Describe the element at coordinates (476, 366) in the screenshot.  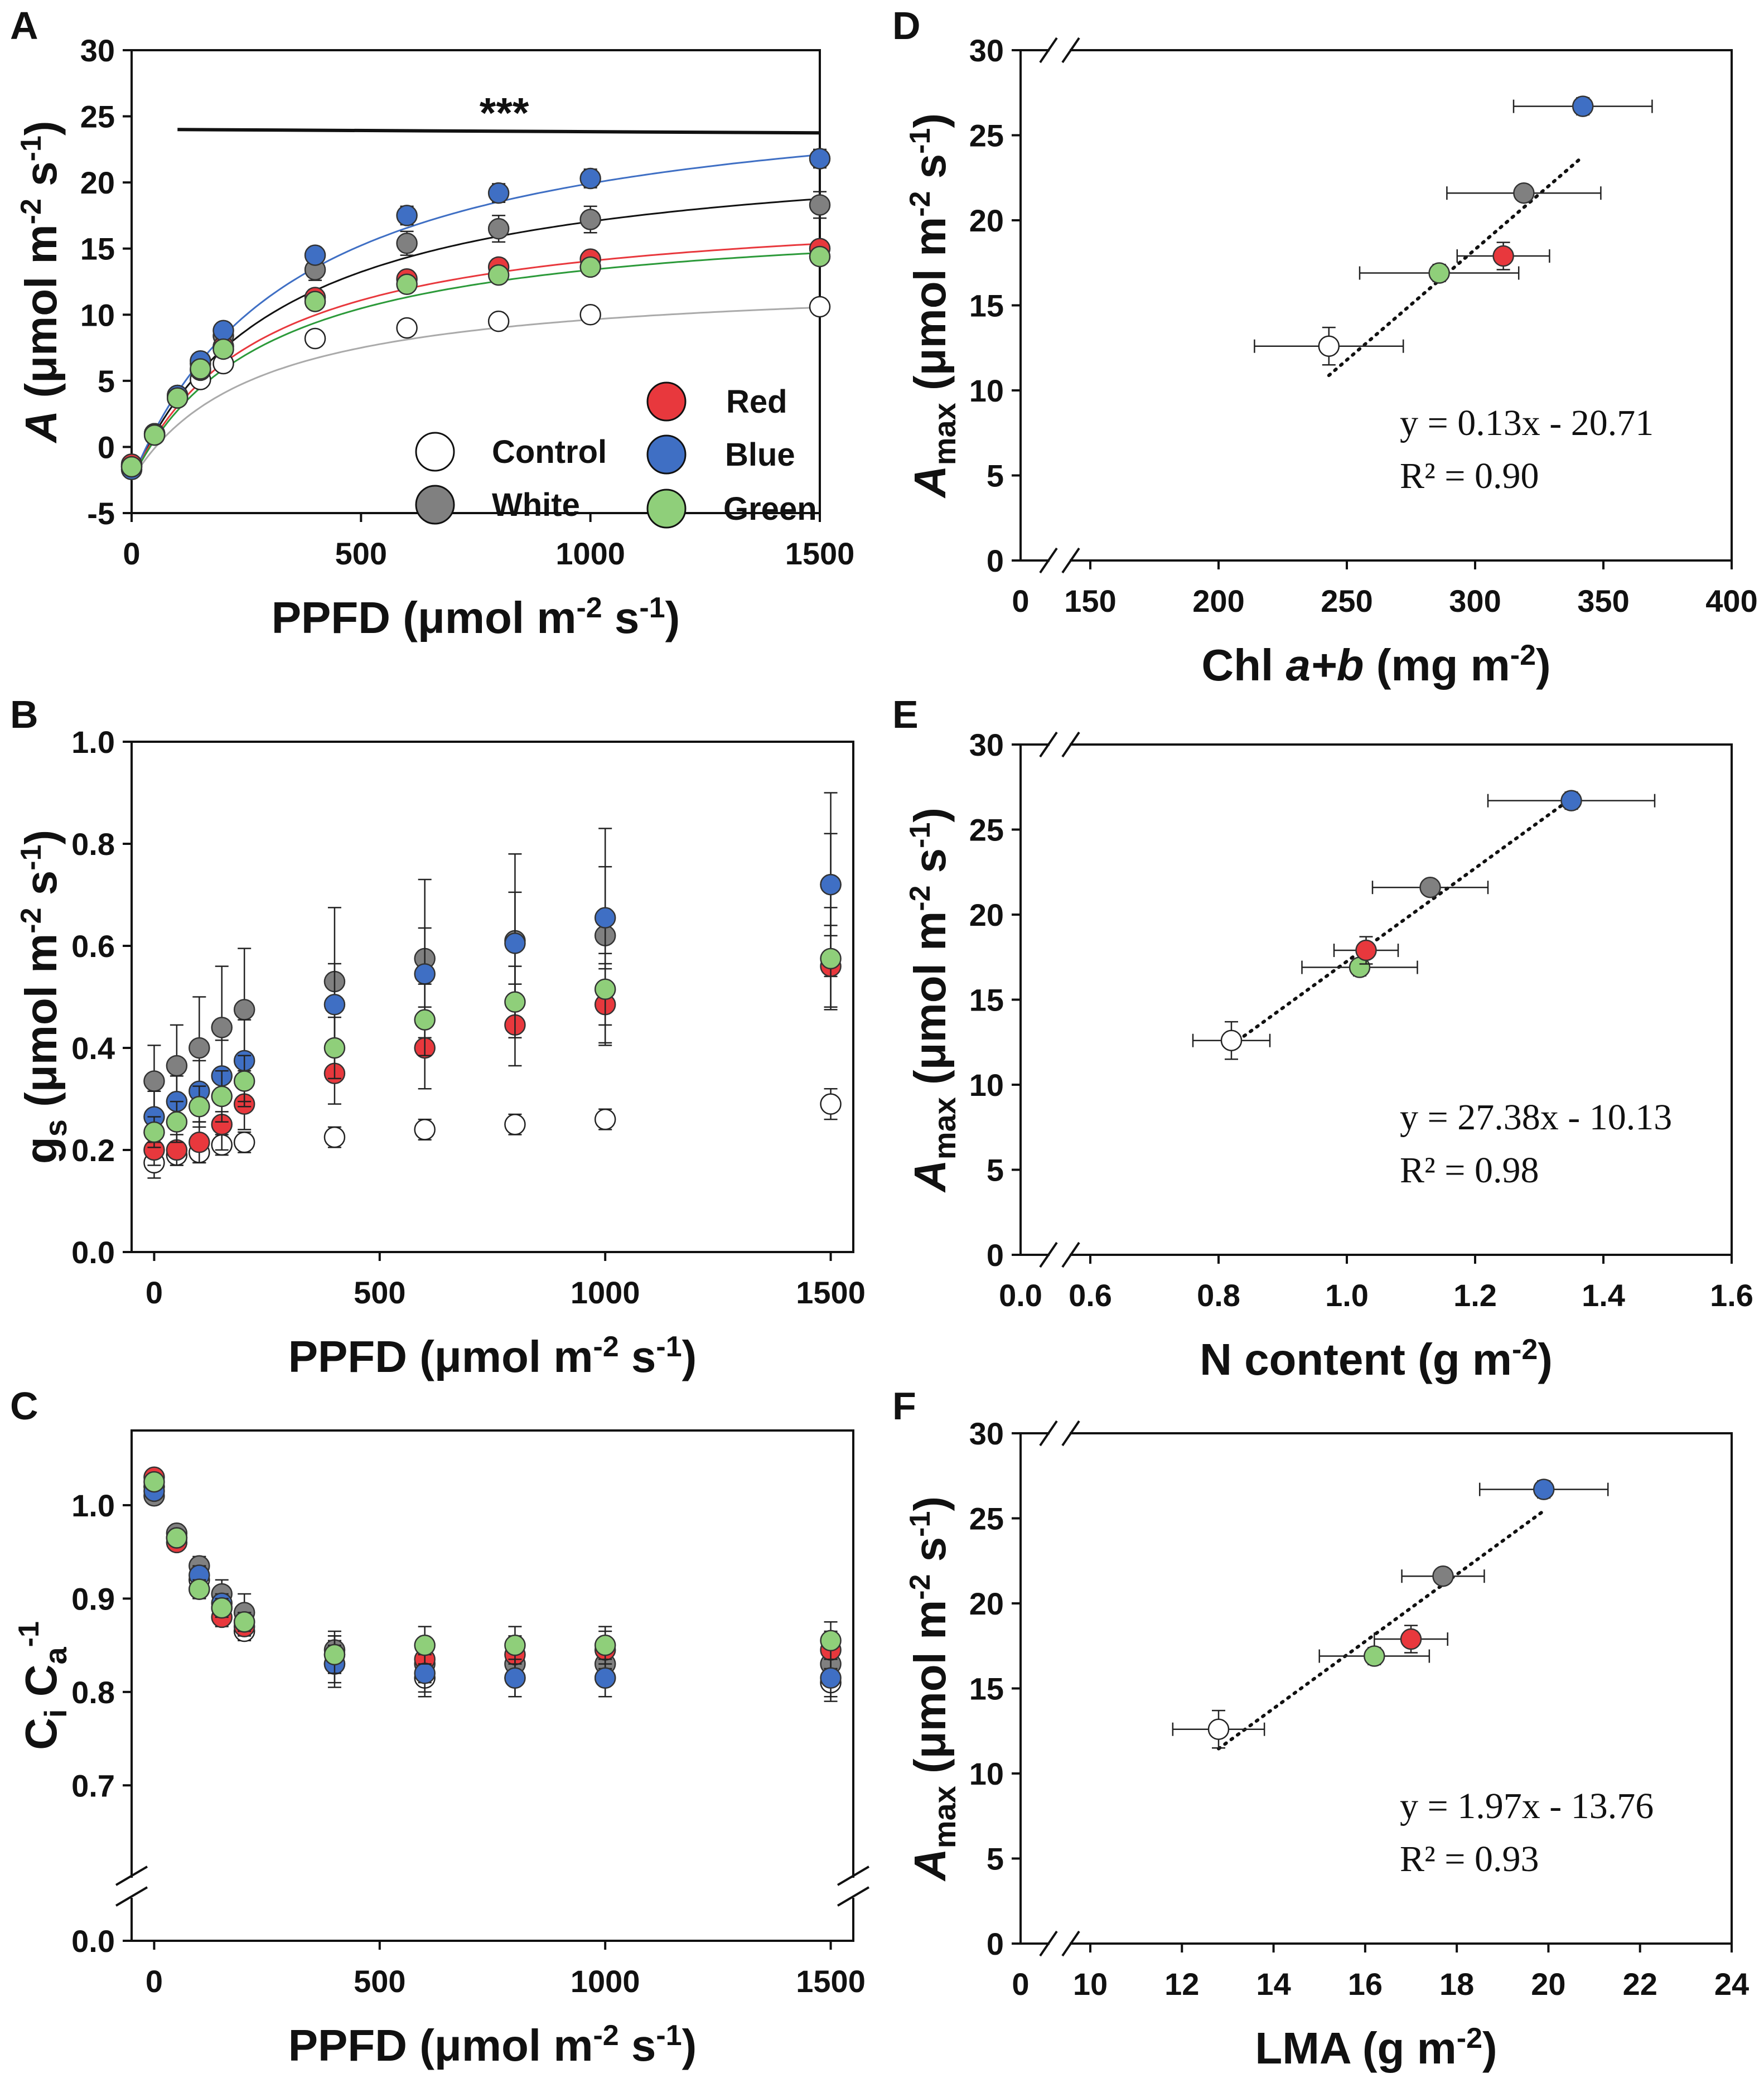
I see `fit-curve-green` at that location.